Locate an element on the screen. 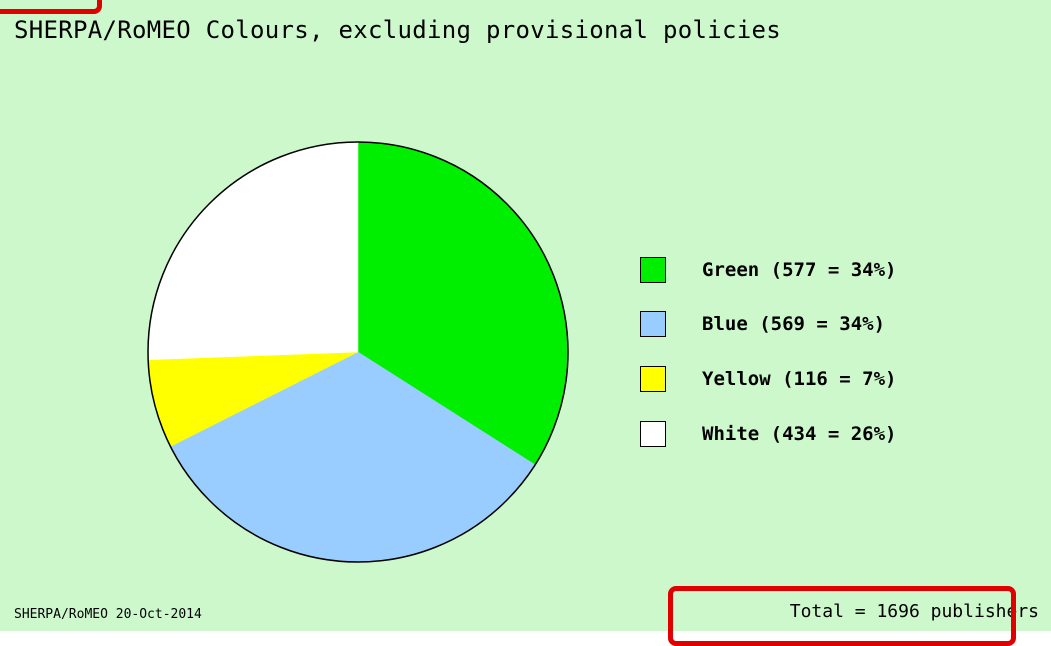  legend-swatch-blue is located at coordinates (653, 324).